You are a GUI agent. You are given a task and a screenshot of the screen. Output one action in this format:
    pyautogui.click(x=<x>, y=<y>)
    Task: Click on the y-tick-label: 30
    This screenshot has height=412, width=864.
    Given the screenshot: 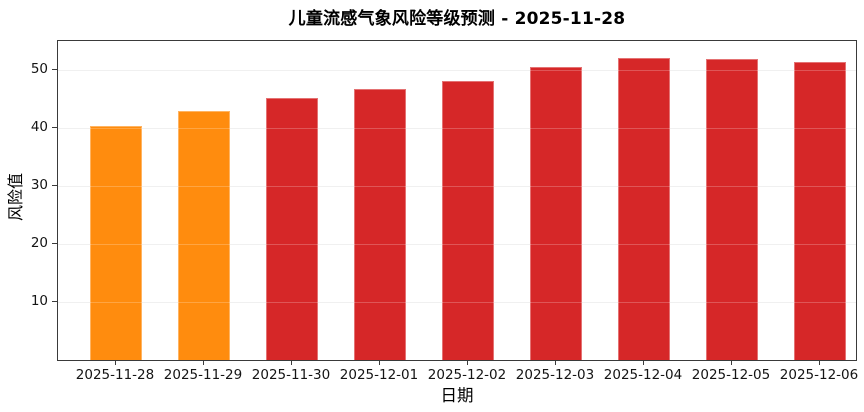 What is the action you would take?
    pyautogui.click(x=39, y=184)
    